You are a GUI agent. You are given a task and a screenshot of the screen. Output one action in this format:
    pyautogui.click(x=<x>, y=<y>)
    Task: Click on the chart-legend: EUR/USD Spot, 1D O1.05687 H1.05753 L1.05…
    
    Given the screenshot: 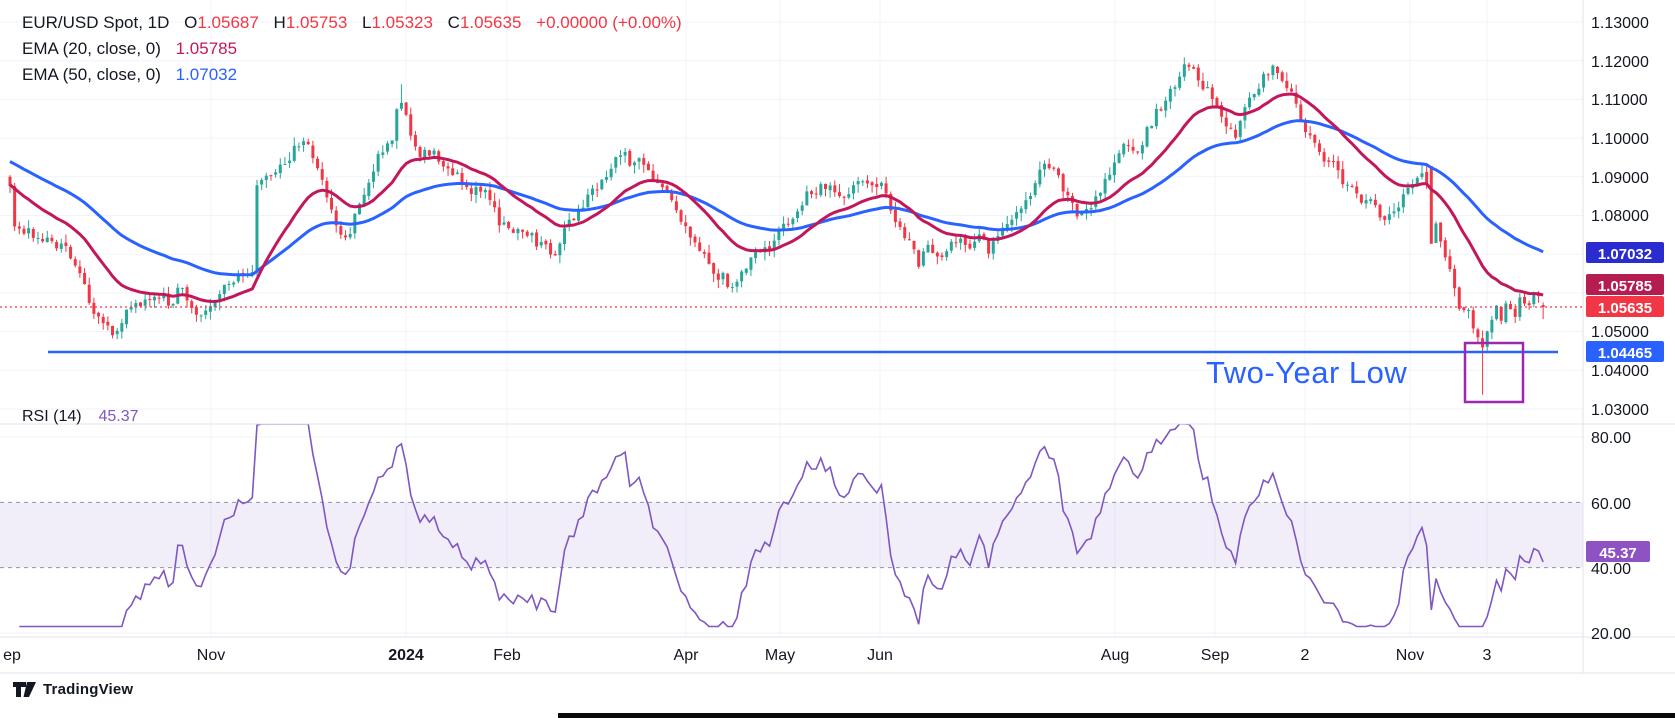 What is the action you would take?
    pyautogui.click(x=352, y=49)
    